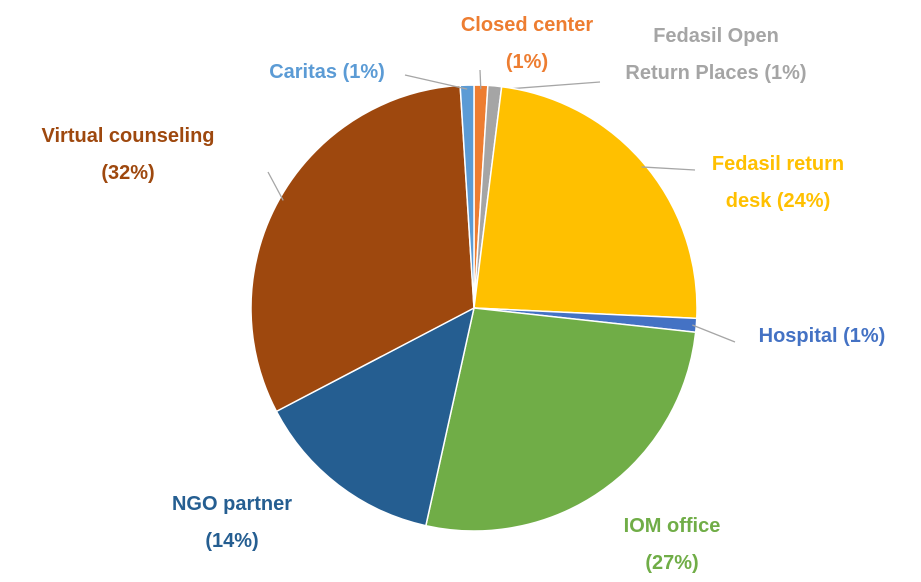 The width and height of the screenshot is (921, 582). I want to click on slice-label: Hospital (1%), so click(822, 336).